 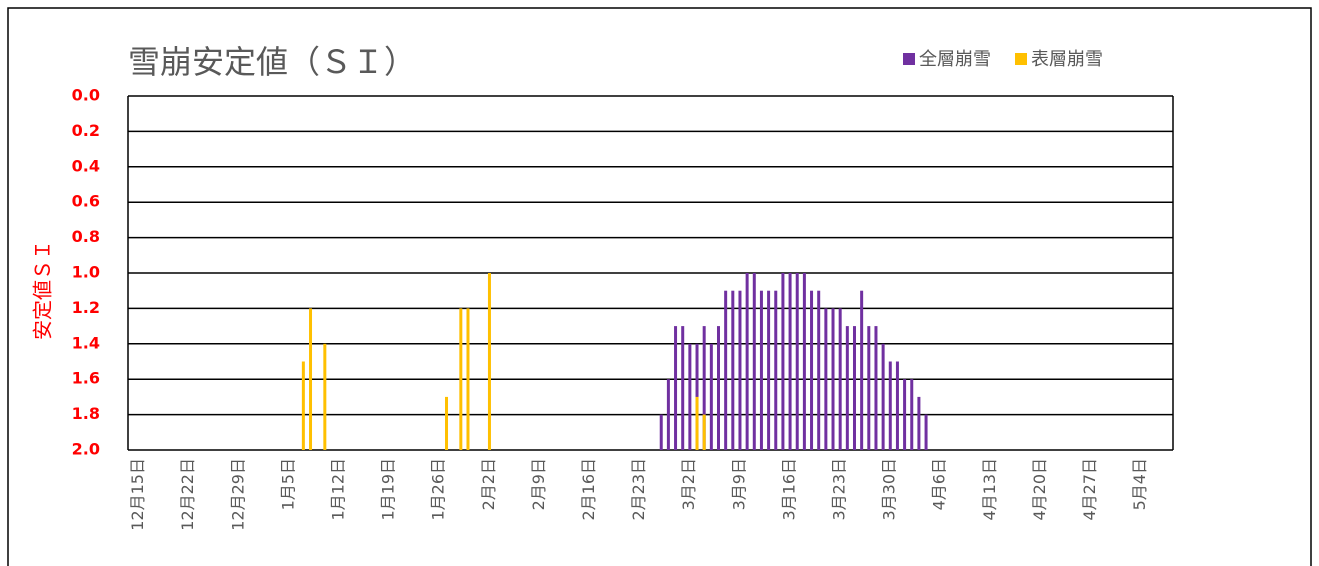 I want to click on y-tick-label: 0.4, so click(x=86, y=165).